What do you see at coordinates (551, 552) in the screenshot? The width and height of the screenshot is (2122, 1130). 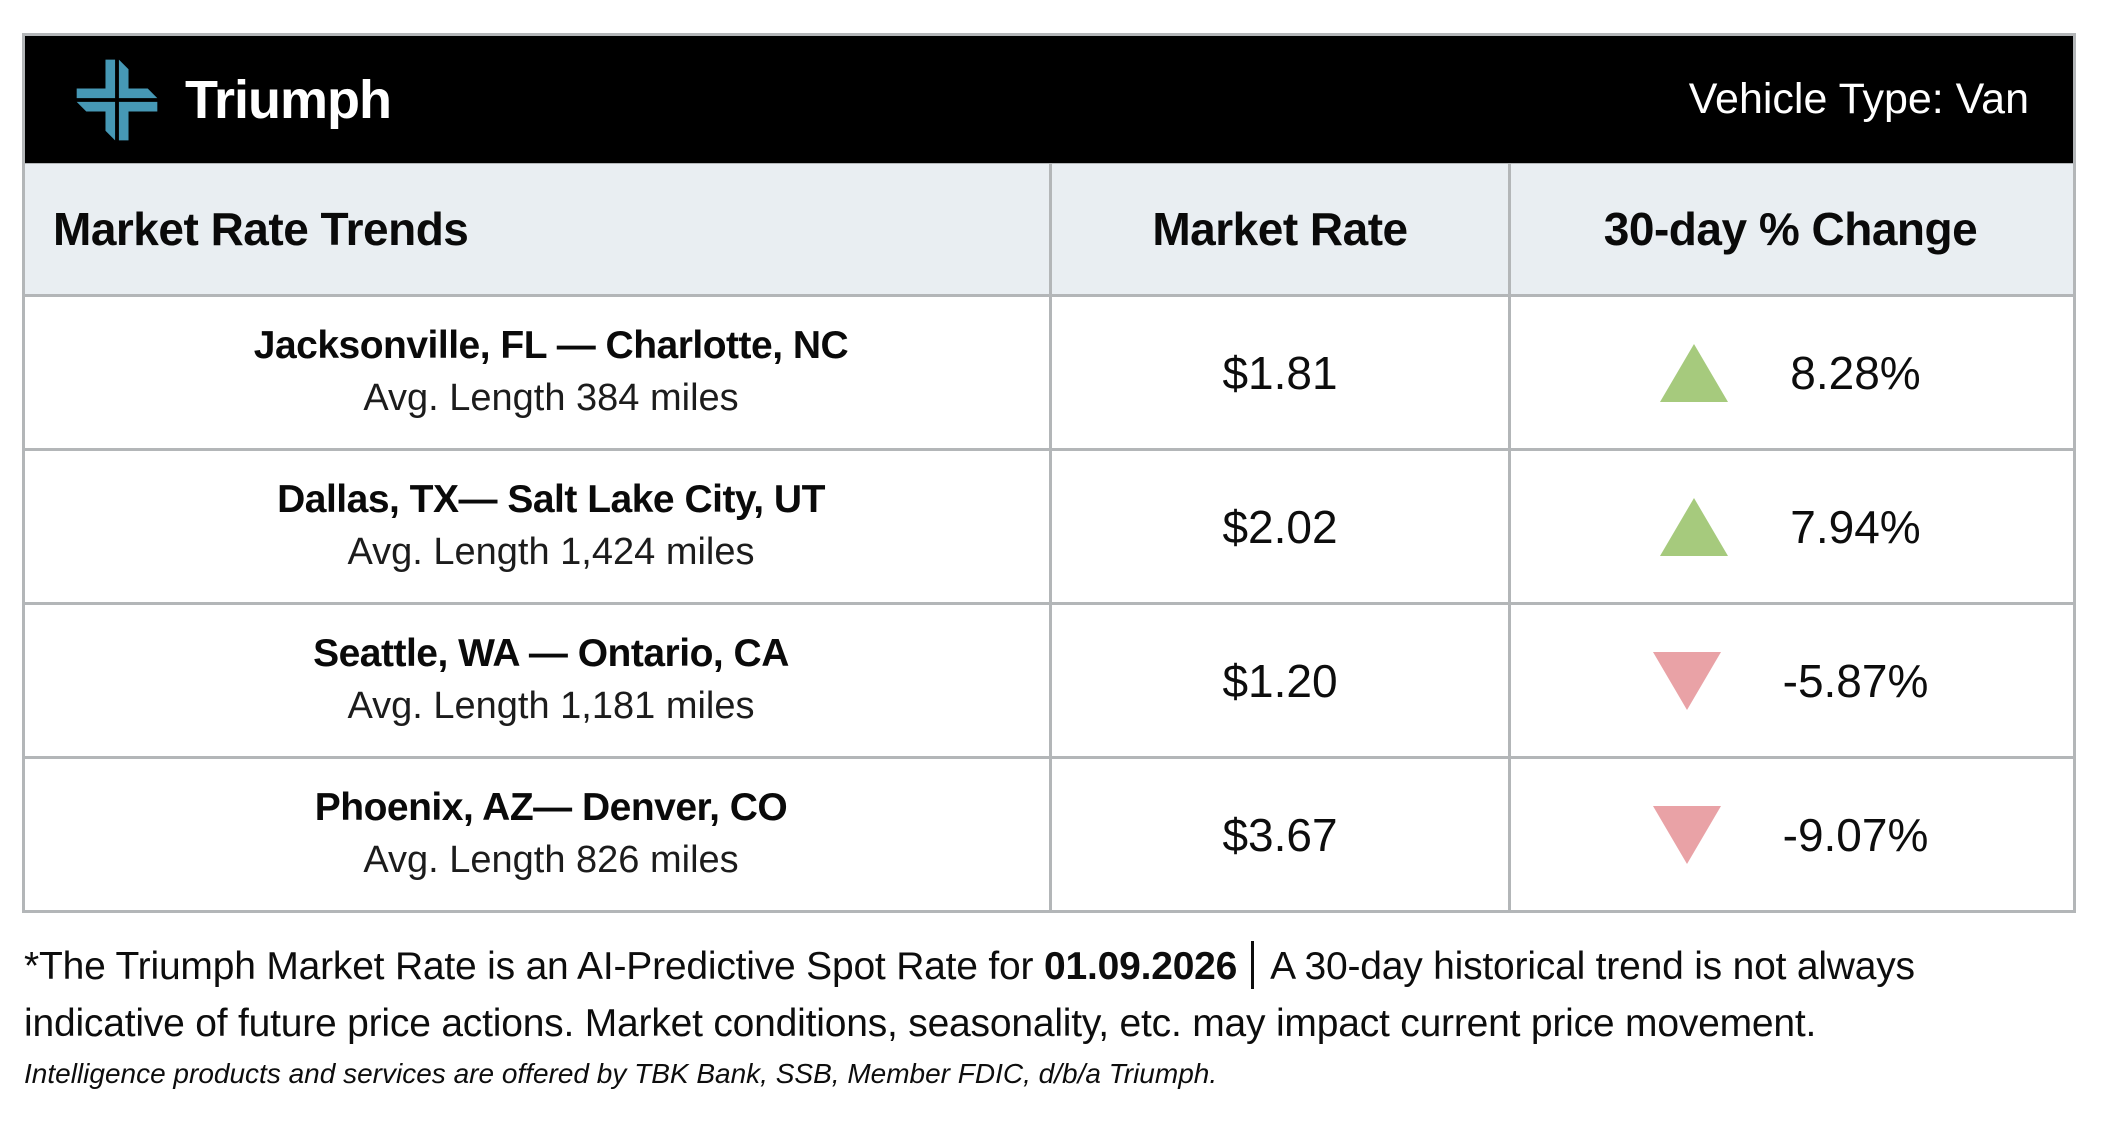 I see `route-avg-length: Avg. Length 1,424 miles` at bounding box center [551, 552].